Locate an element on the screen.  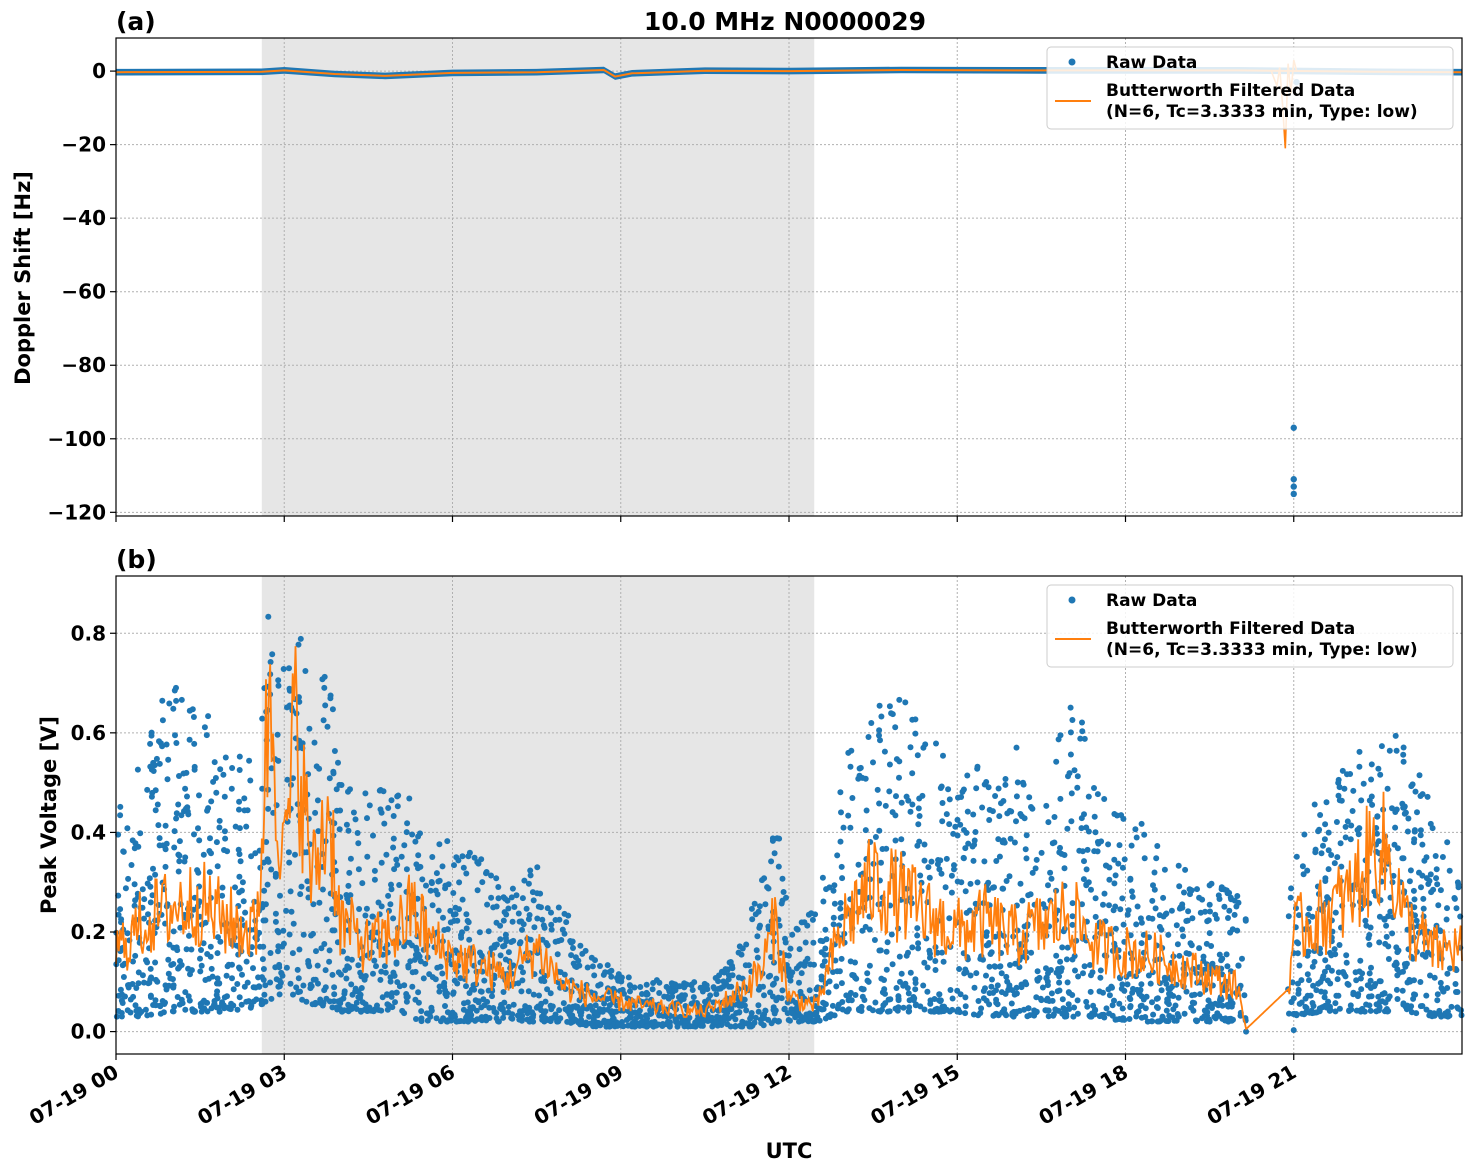
chart-title: 10.0 MHz N0000029 is located at coordinates (785, 21).